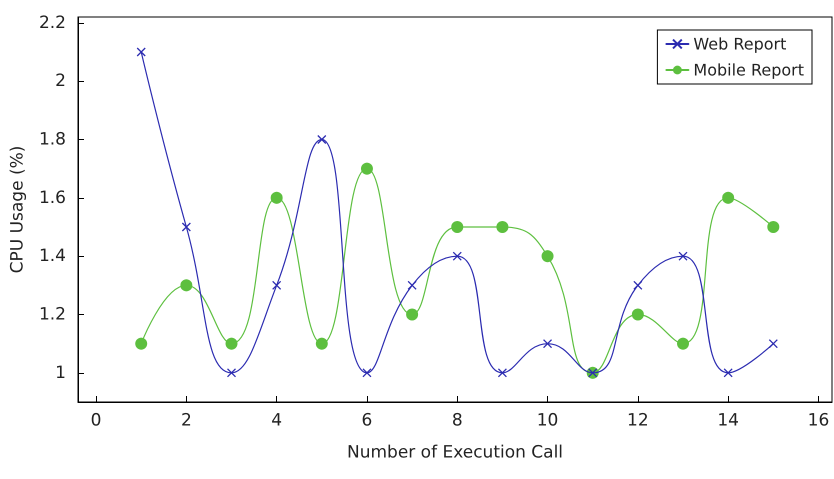  Describe the element at coordinates (367, 420) in the screenshot. I see `x-tick-label: 6` at that location.